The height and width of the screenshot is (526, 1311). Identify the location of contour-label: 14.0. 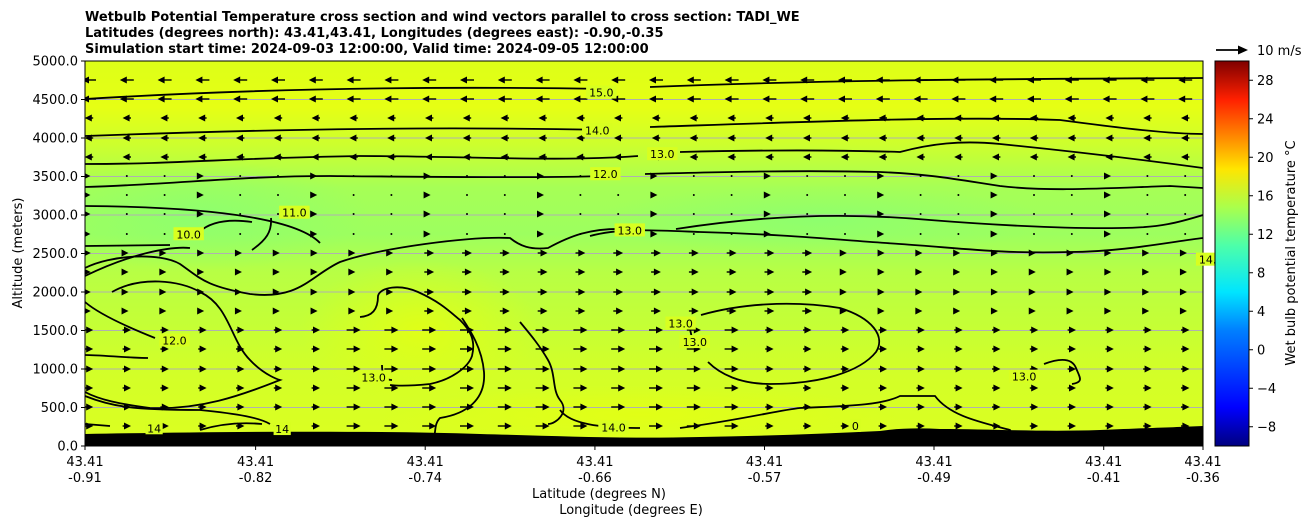
(613, 428).